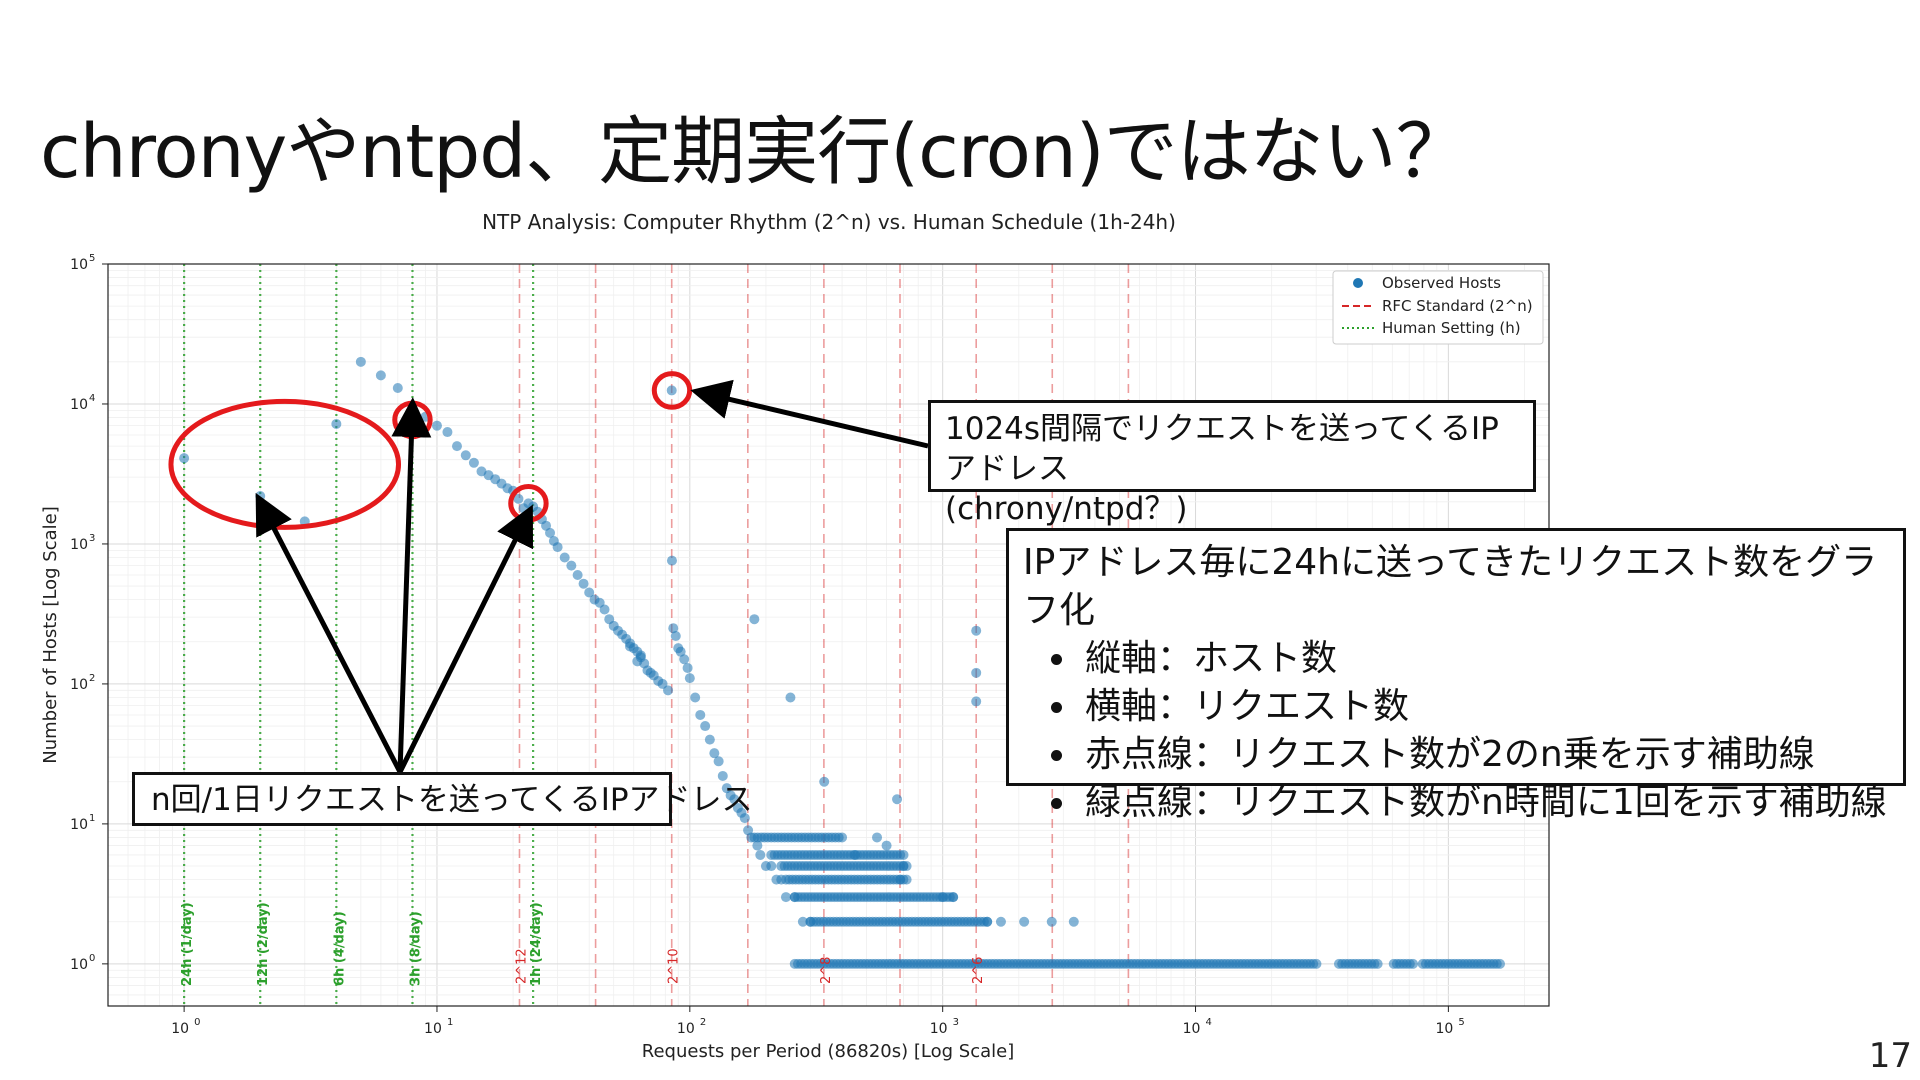 The width and height of the screenshot is (1920, 1080). Describe the element at coordinates (1457, 306) in the screenshot. I see `legend-label-rfc: RFC Standard (2^n)` at that location.